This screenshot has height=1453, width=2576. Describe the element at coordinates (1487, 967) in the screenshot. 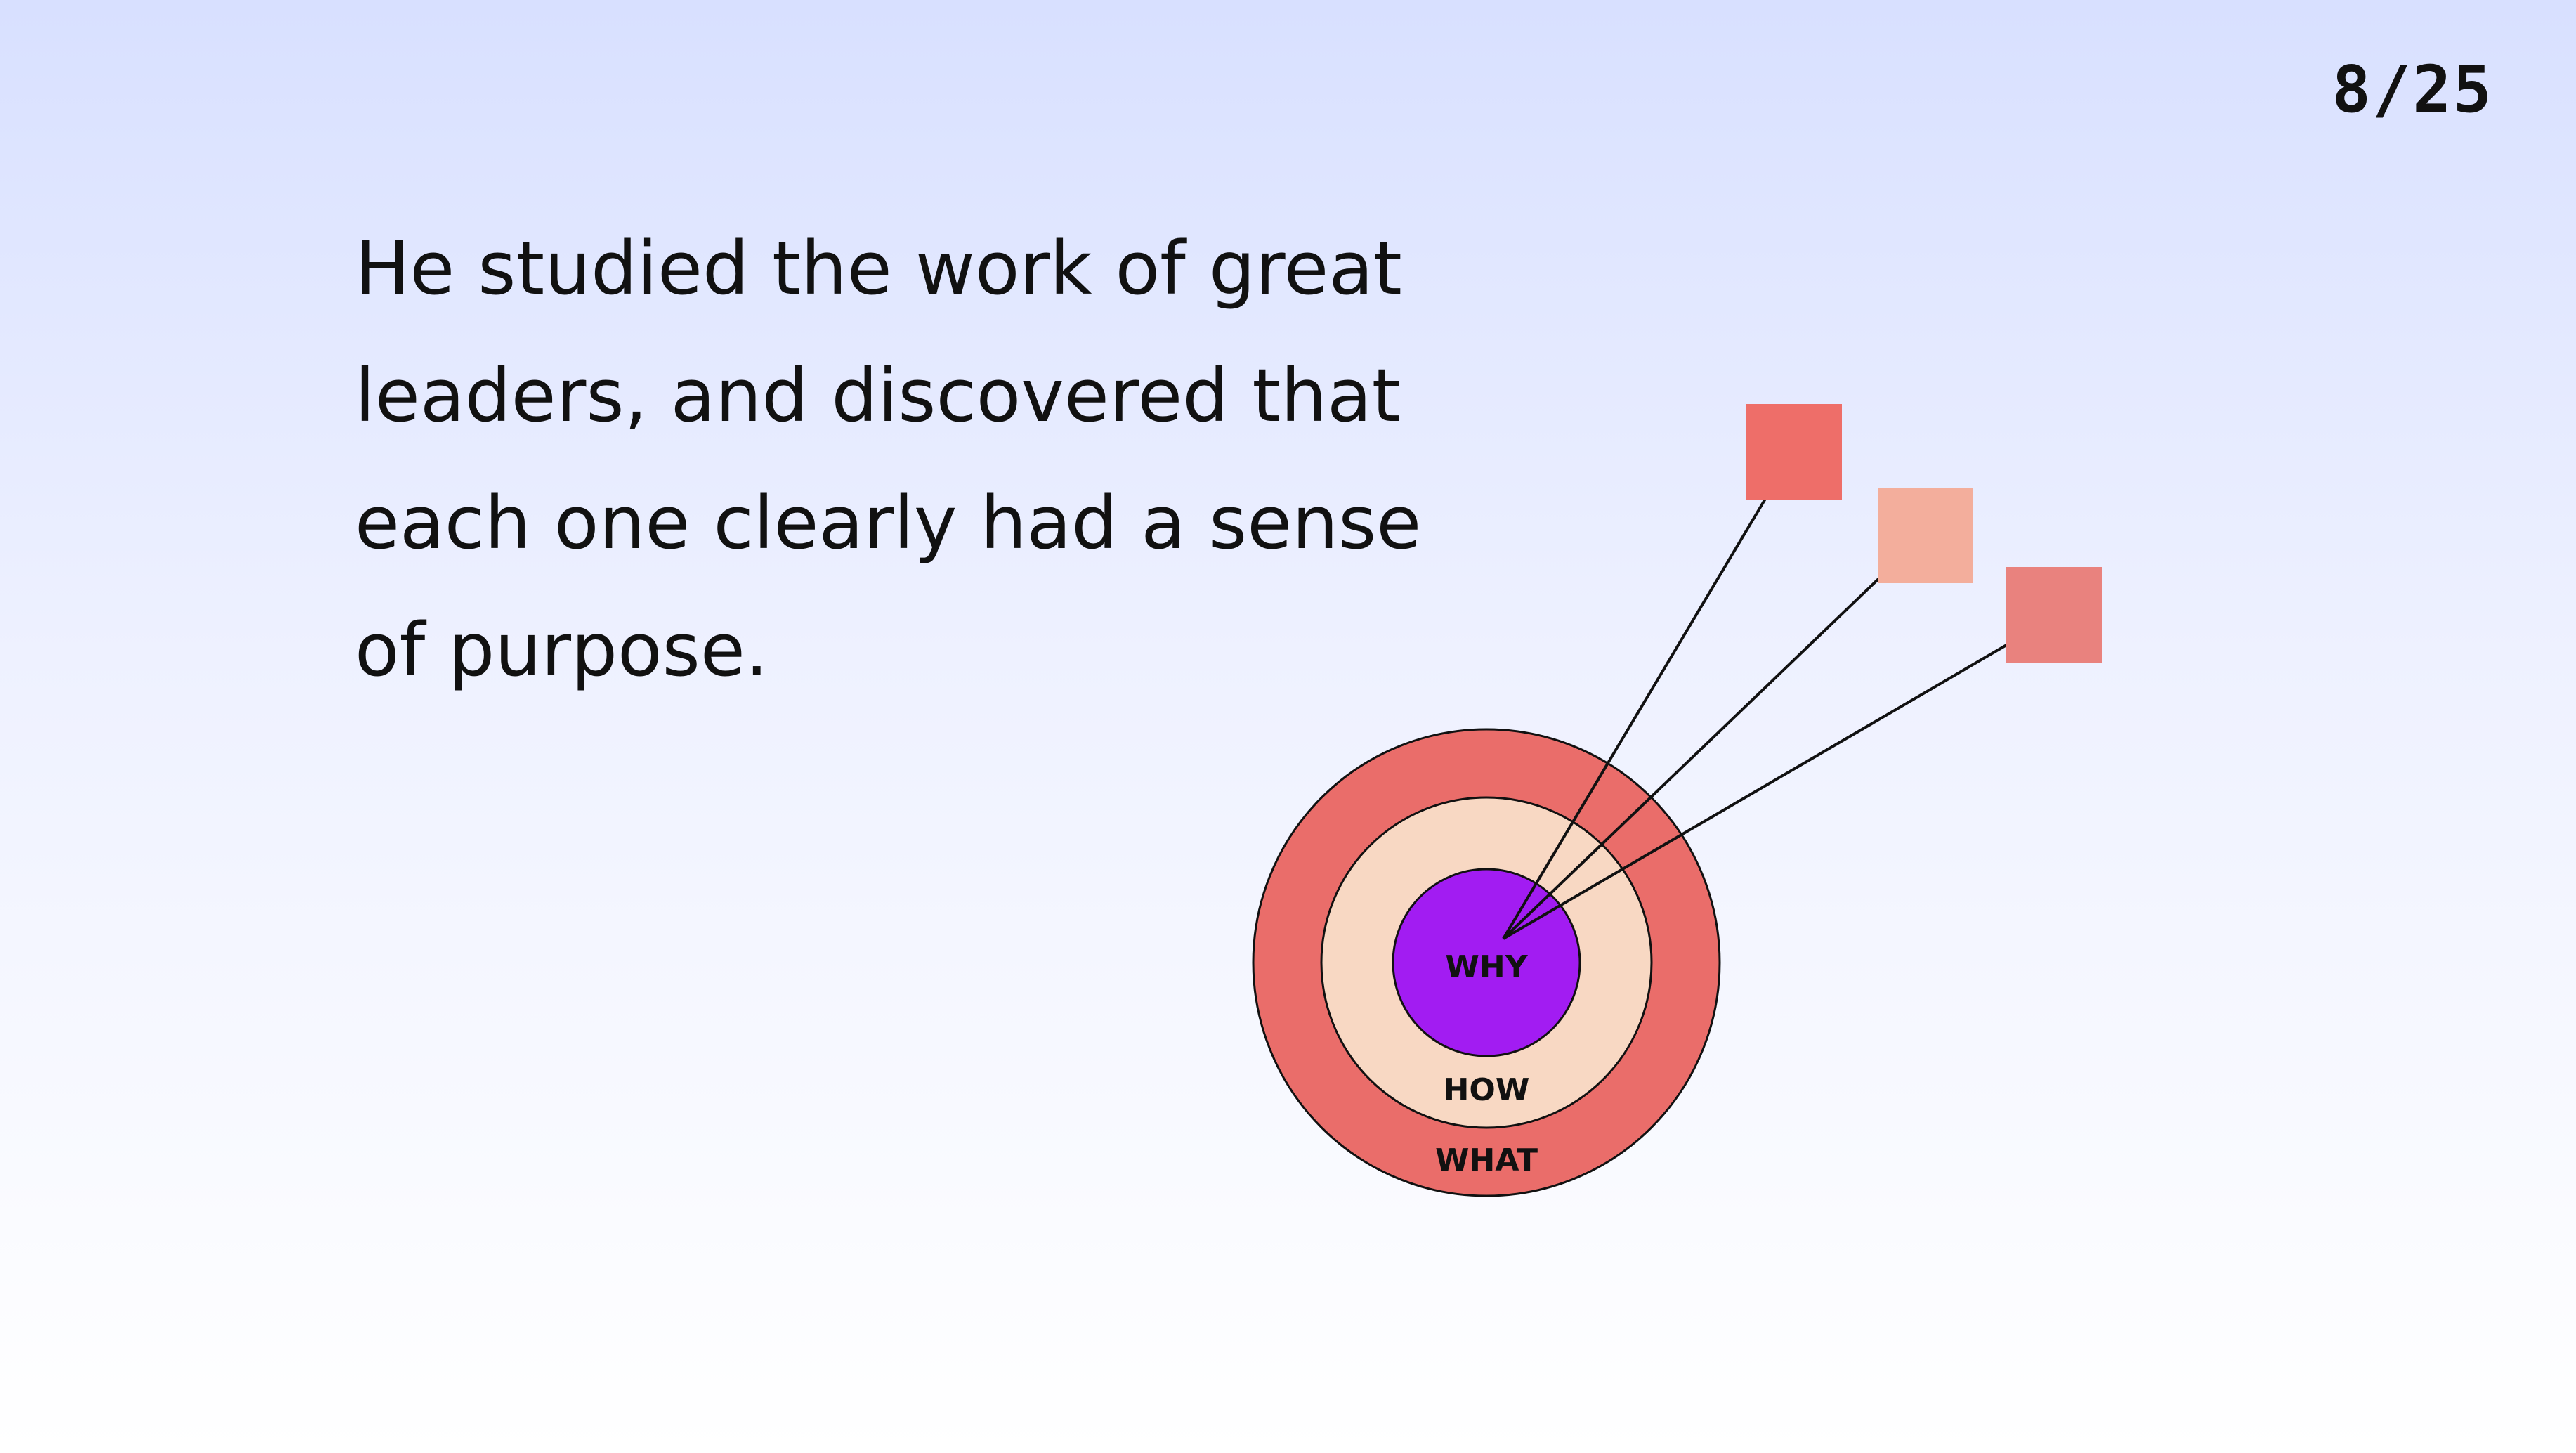

I see `why-label: WHY` at that location.